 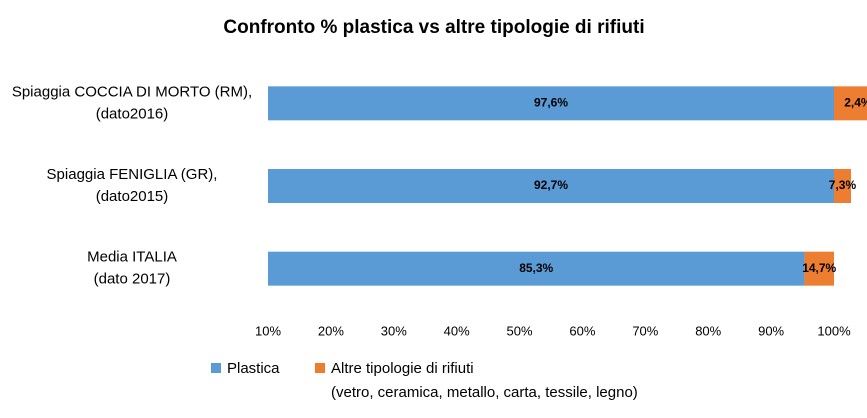 I want to click on y-tick-label: (dato 2017), so click(x=132, y=279).